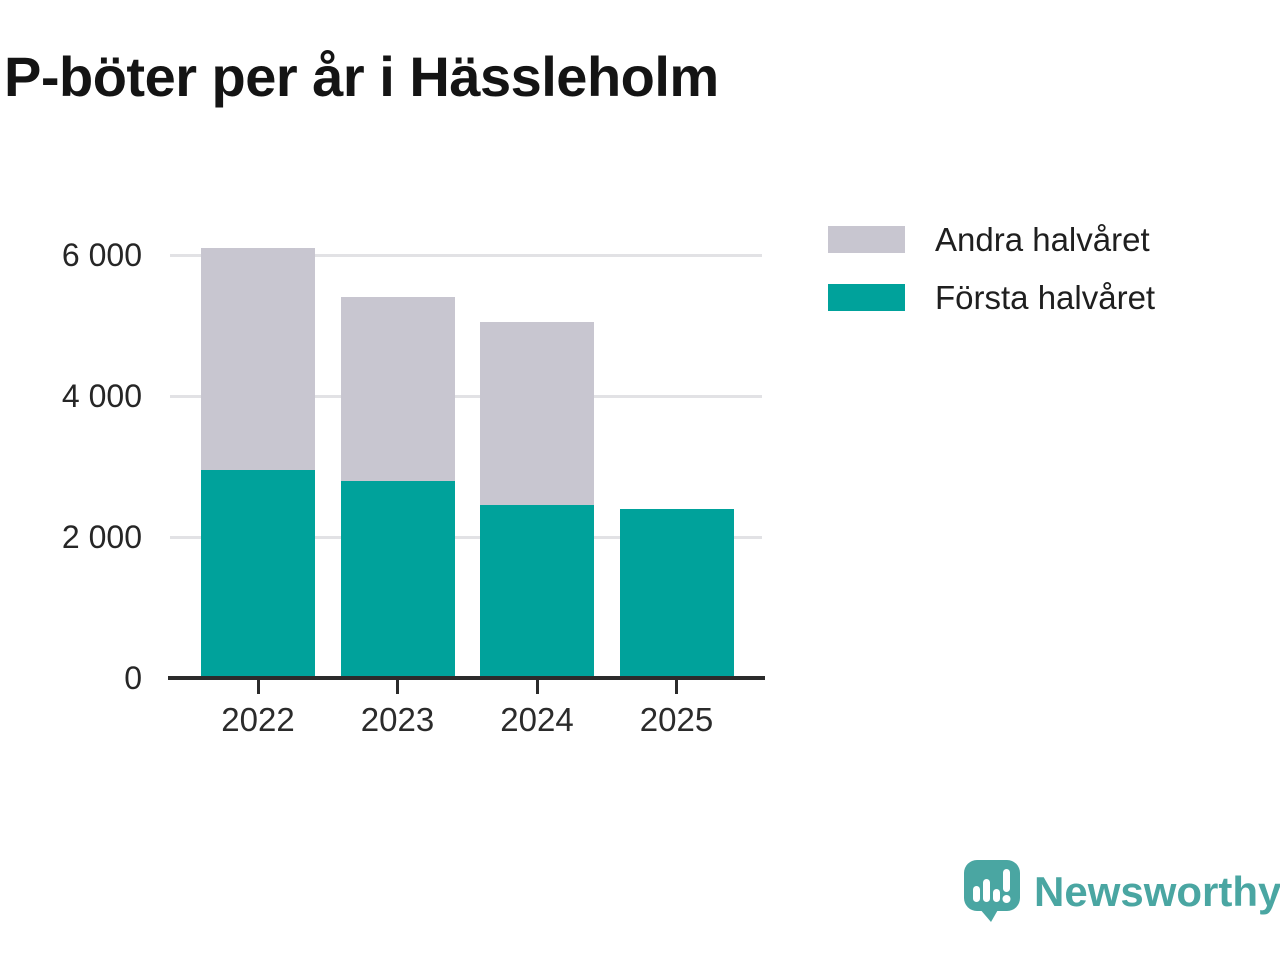 This screenshot has width=1280, height=960. Describe the element at coordinates (866, 239) in the screenshot. I see `legend-swatch-andra` at that location.